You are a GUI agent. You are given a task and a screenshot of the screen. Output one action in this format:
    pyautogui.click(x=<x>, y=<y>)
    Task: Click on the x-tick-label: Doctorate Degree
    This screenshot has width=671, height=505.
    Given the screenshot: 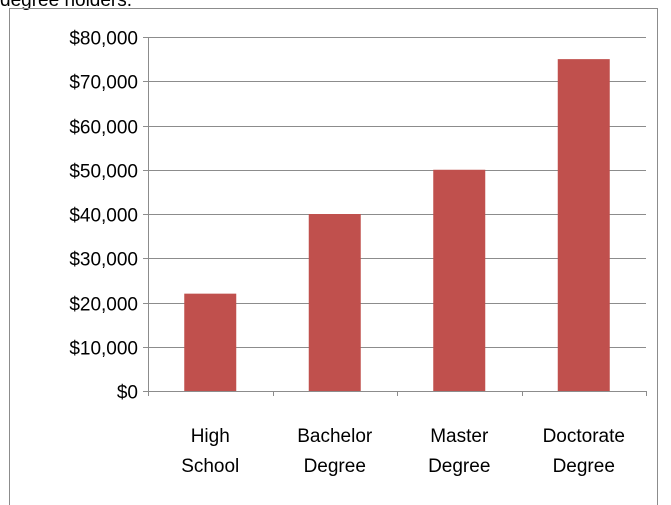 What is the action you would take?
    pyautogui.click(x=584, y=451)
    